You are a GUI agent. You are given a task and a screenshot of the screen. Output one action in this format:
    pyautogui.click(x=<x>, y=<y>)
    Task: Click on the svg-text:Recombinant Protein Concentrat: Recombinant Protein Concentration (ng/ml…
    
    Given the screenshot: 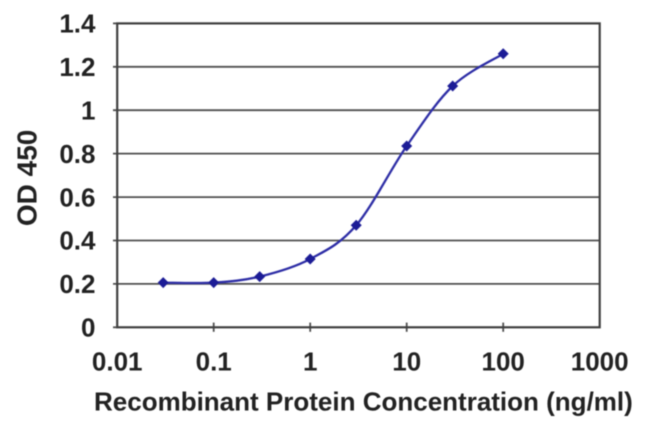 What is the action you would take?
    pyautogui.click(x=363, y=402)
    